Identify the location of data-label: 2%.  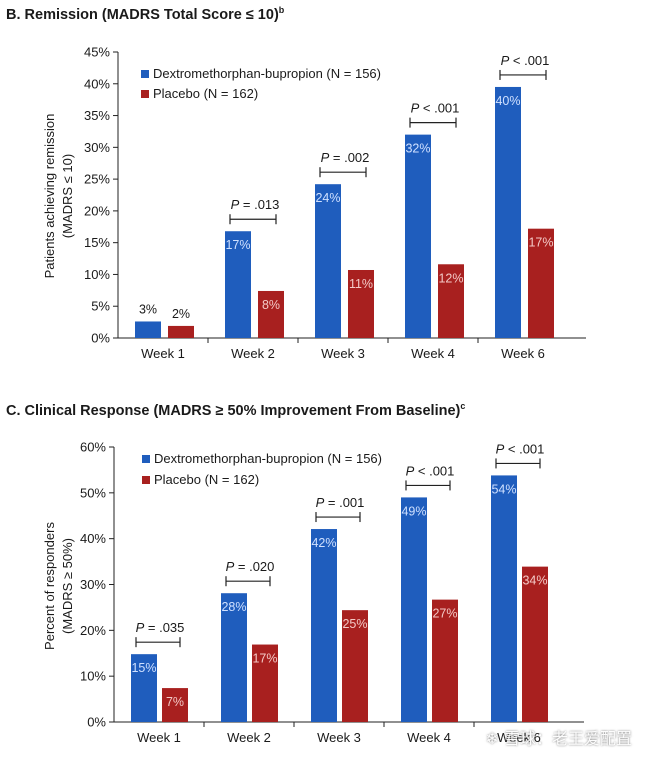
(181, 314).